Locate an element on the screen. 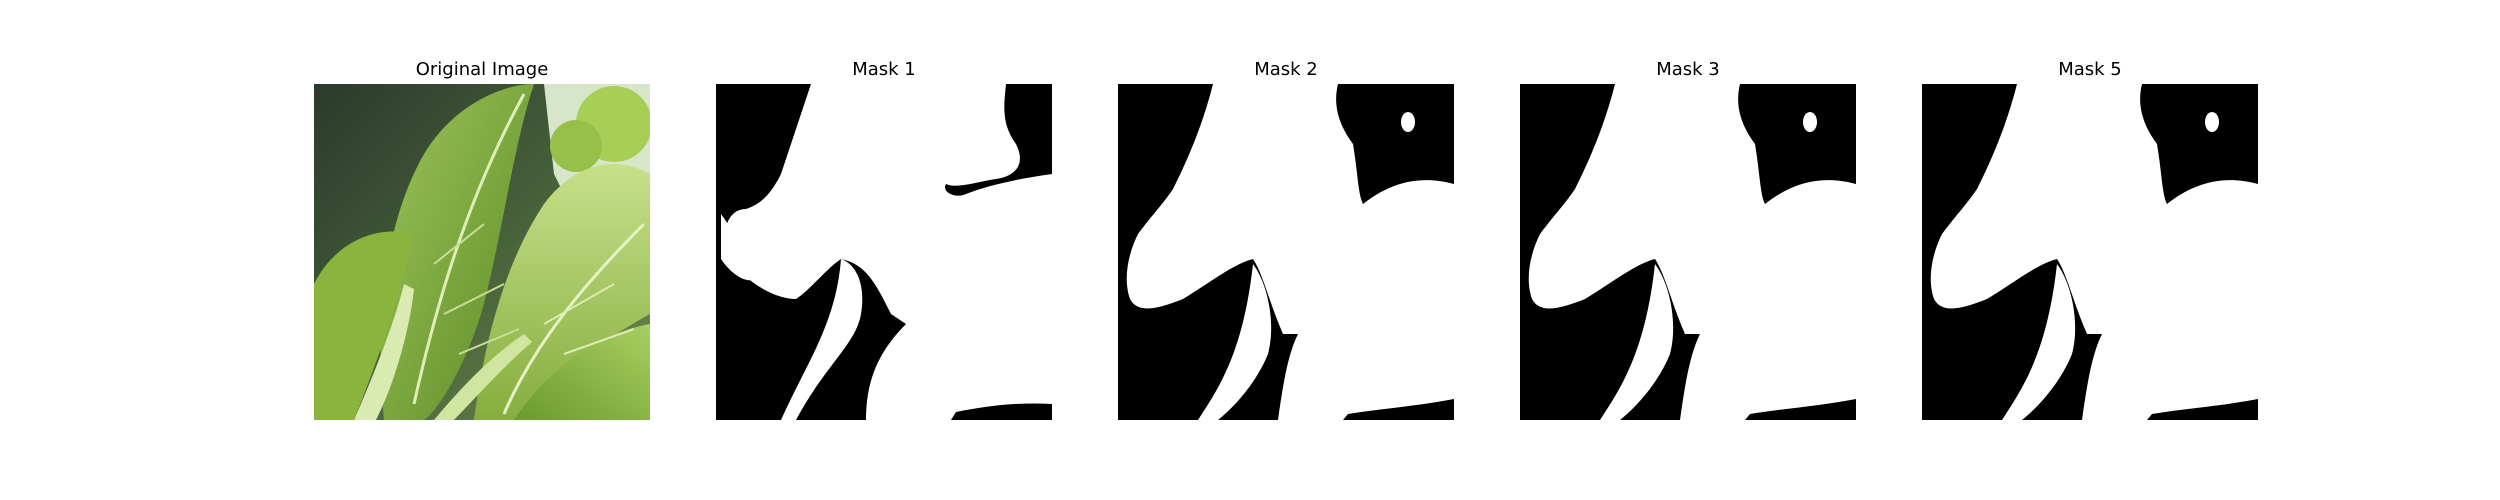  panel-title: Mask 5 is located at coordinates (2090, 69).